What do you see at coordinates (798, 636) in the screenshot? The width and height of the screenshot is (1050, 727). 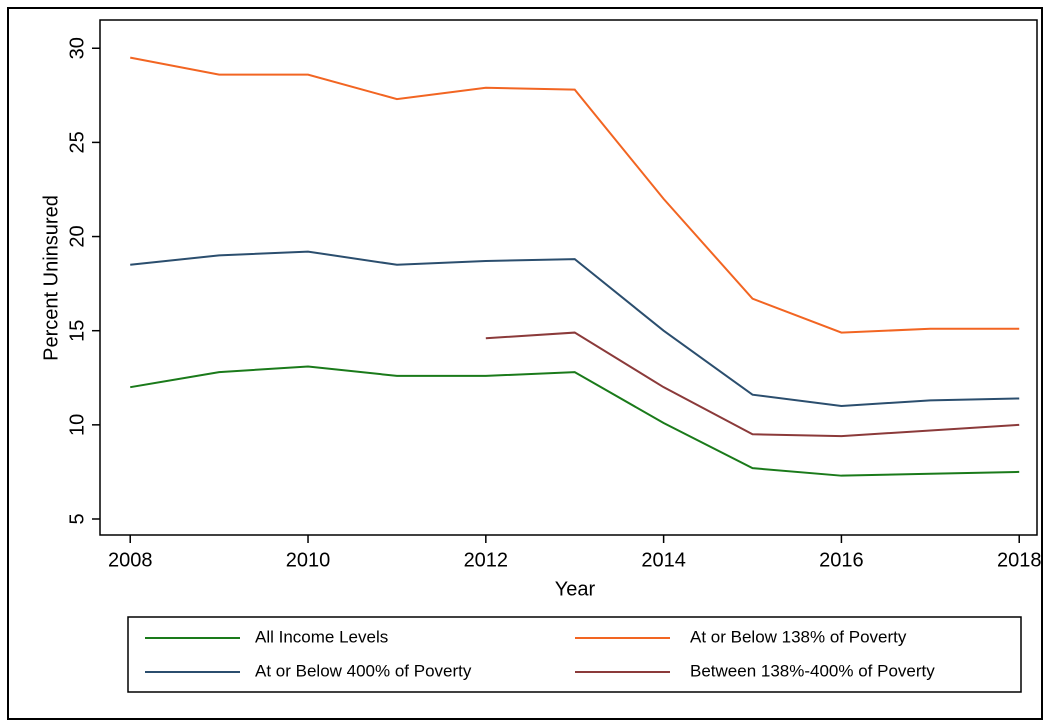 I see `legend-label: At or Below 138% of Poverty` at bounding box center [798, 636].